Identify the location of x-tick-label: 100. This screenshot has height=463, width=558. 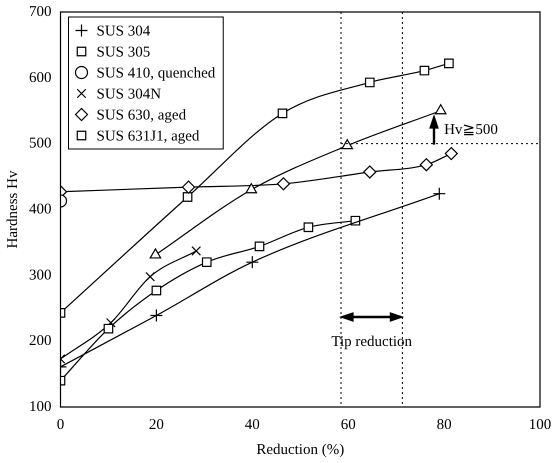
(540, 424).